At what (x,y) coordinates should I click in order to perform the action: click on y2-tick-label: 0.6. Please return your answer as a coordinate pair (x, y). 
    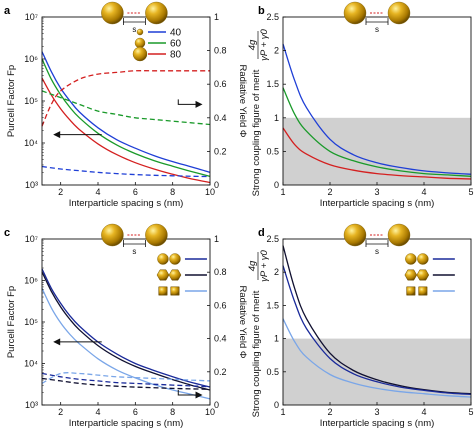
    Looking at the image, I should click on (220, 305).